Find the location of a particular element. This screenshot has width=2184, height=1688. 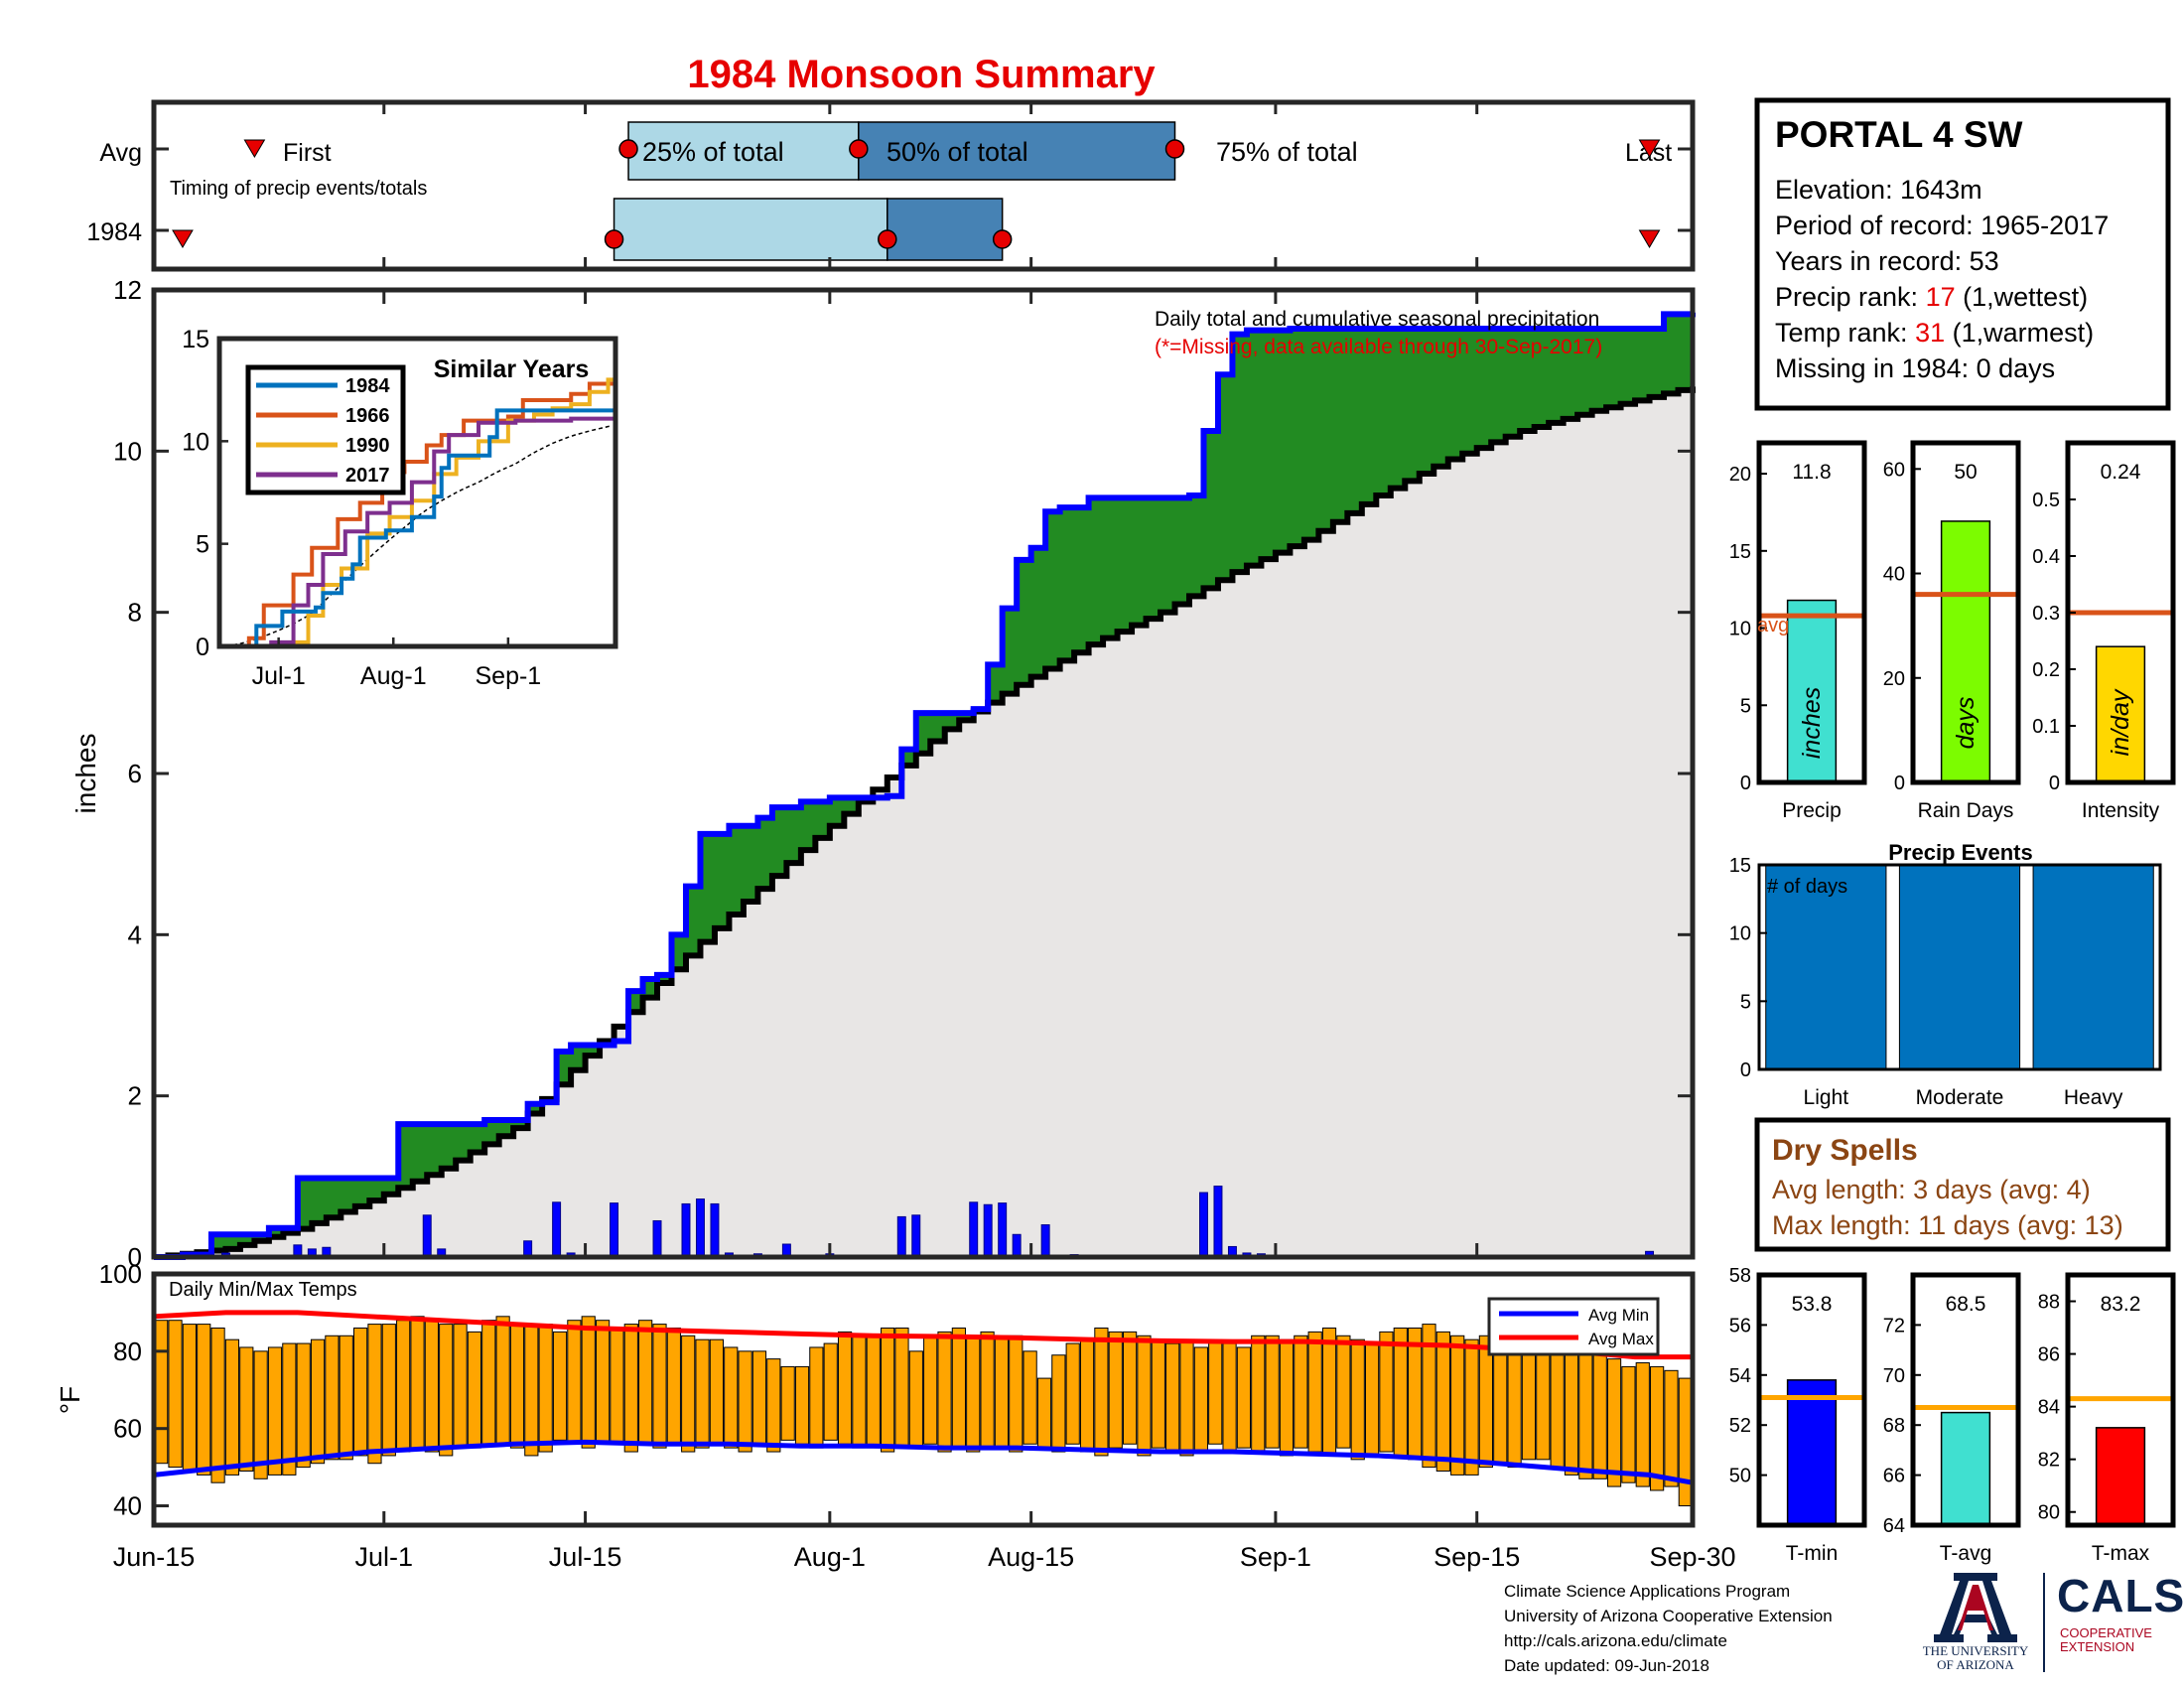

legend-first-label: First is located at coordinates (307, 153).